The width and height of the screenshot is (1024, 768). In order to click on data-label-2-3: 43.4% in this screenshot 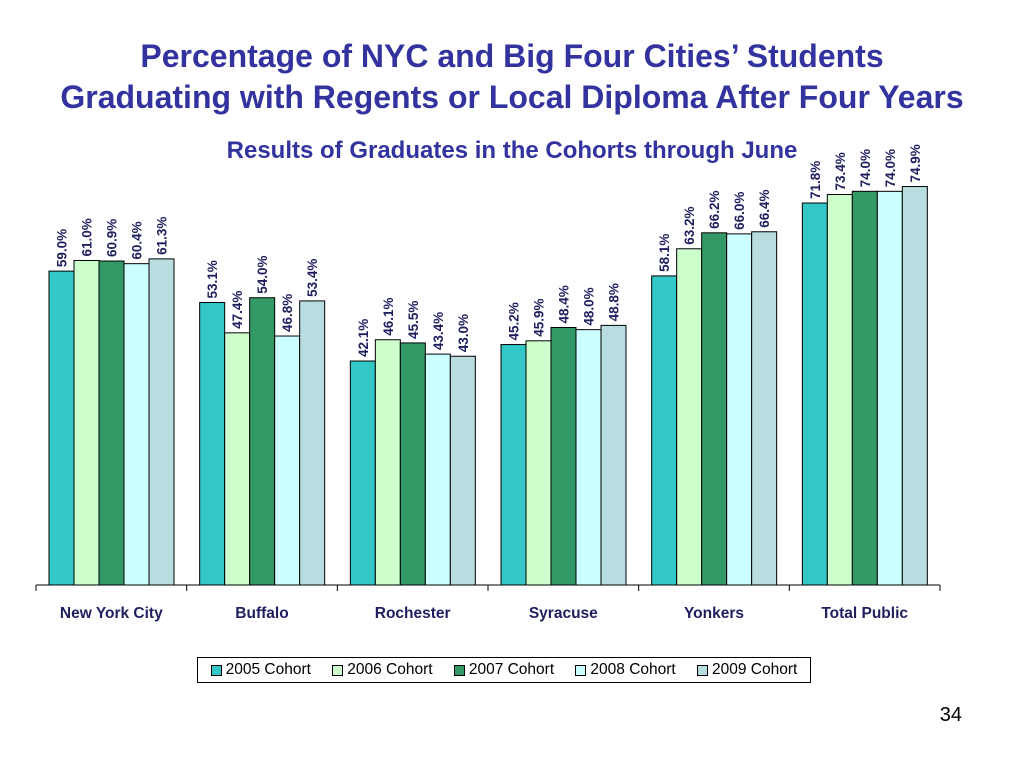, I will do `click(438, 331)`.